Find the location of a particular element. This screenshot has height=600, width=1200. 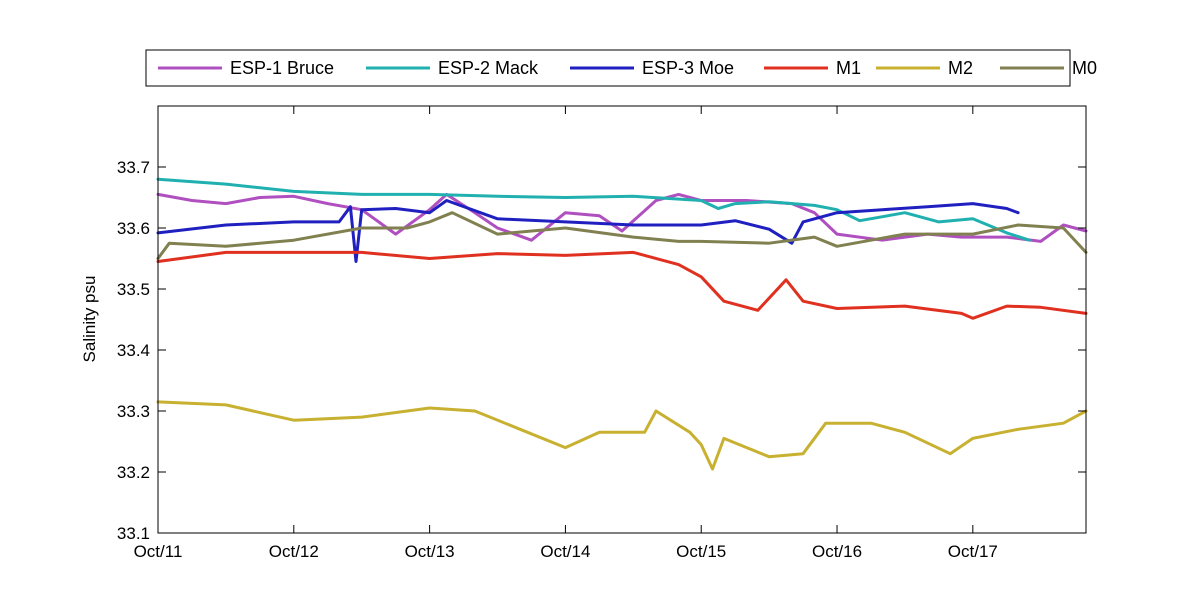

series-line-m0 is located at coordinates (622, 235).